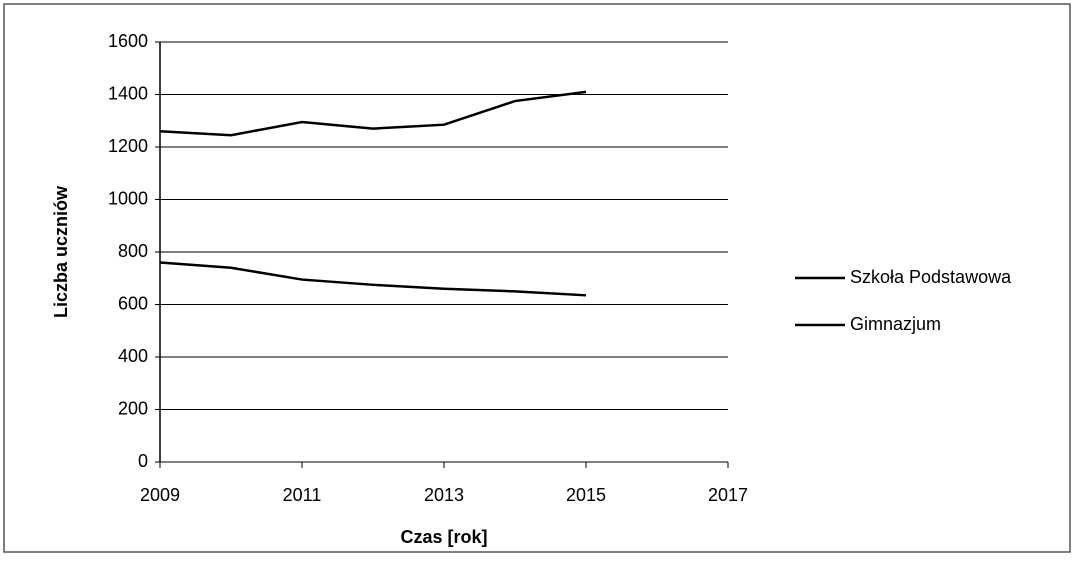 Image resolution: width=1076 pixels, height=580 pixels. What do you see at coordinates (143, 461) in the screenshot?
I see `y-tick-label: 0` at bounding box center [143, 461].